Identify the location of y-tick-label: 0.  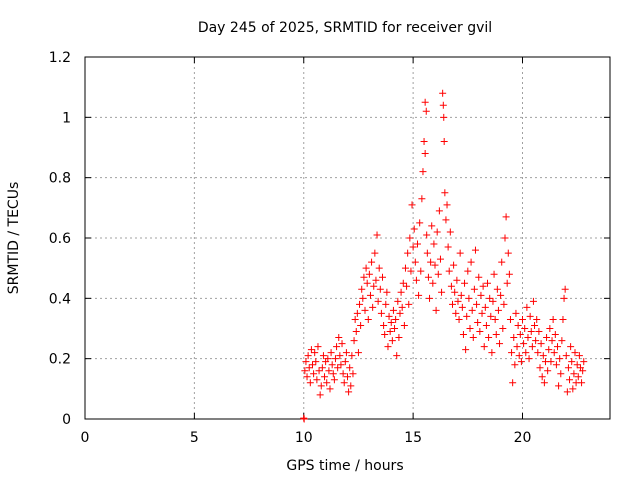
(66, 420).